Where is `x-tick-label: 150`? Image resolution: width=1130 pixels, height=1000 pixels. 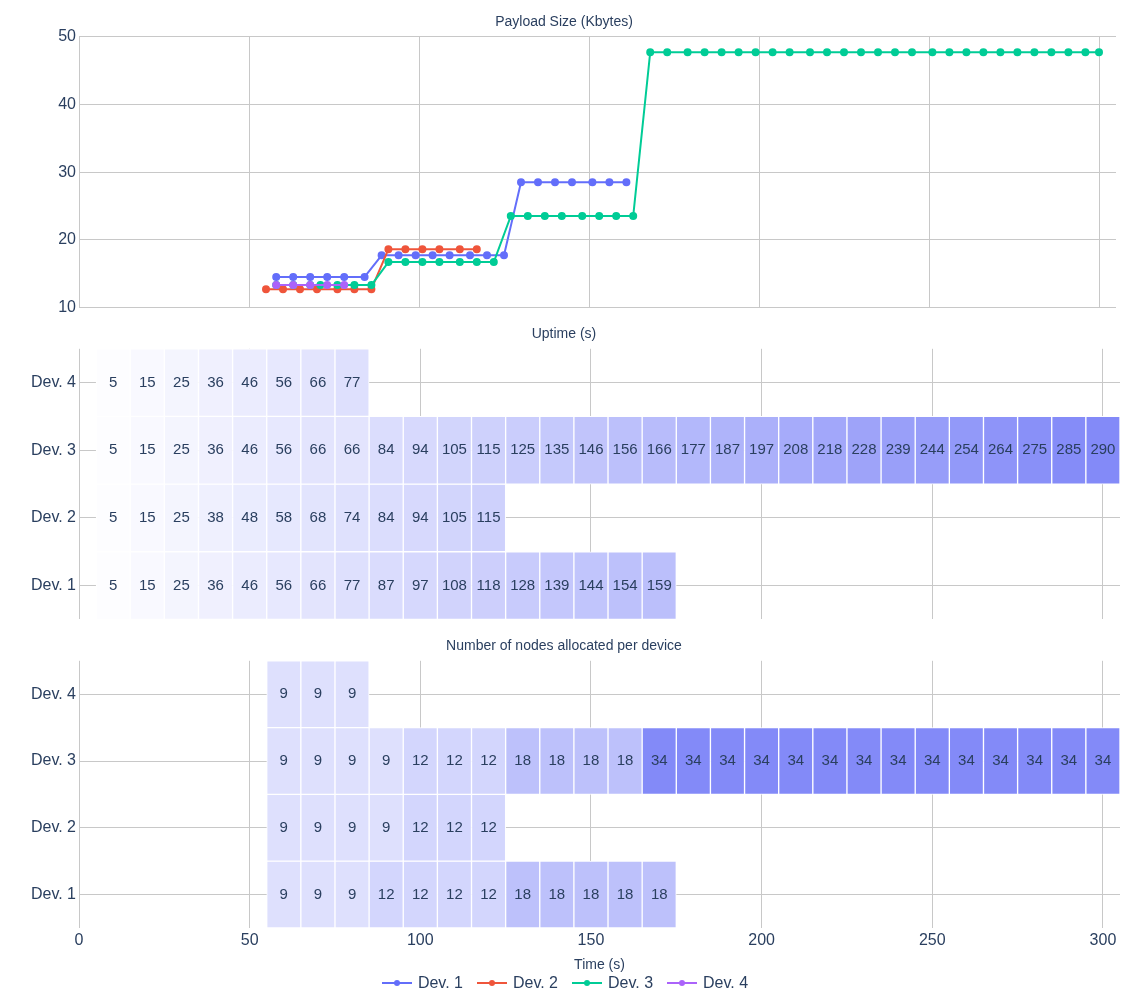
x-tick-label: 150 is located at coordinates (591, 940).